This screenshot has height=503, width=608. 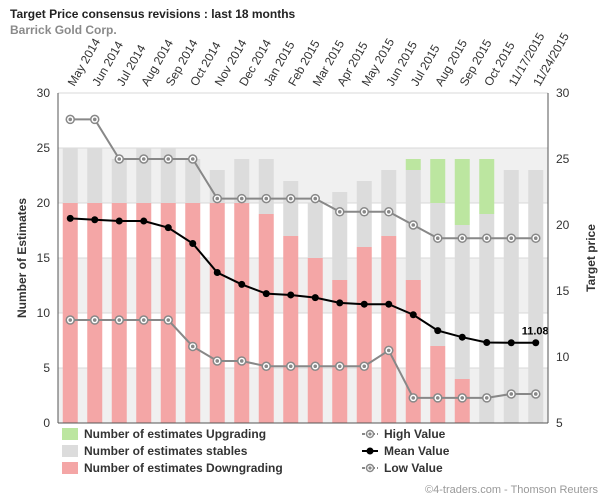 What do you see at coordinates (563, 159) in the screenshot?
I see `right-tick-label: 25` at bounding box center [563, 159].